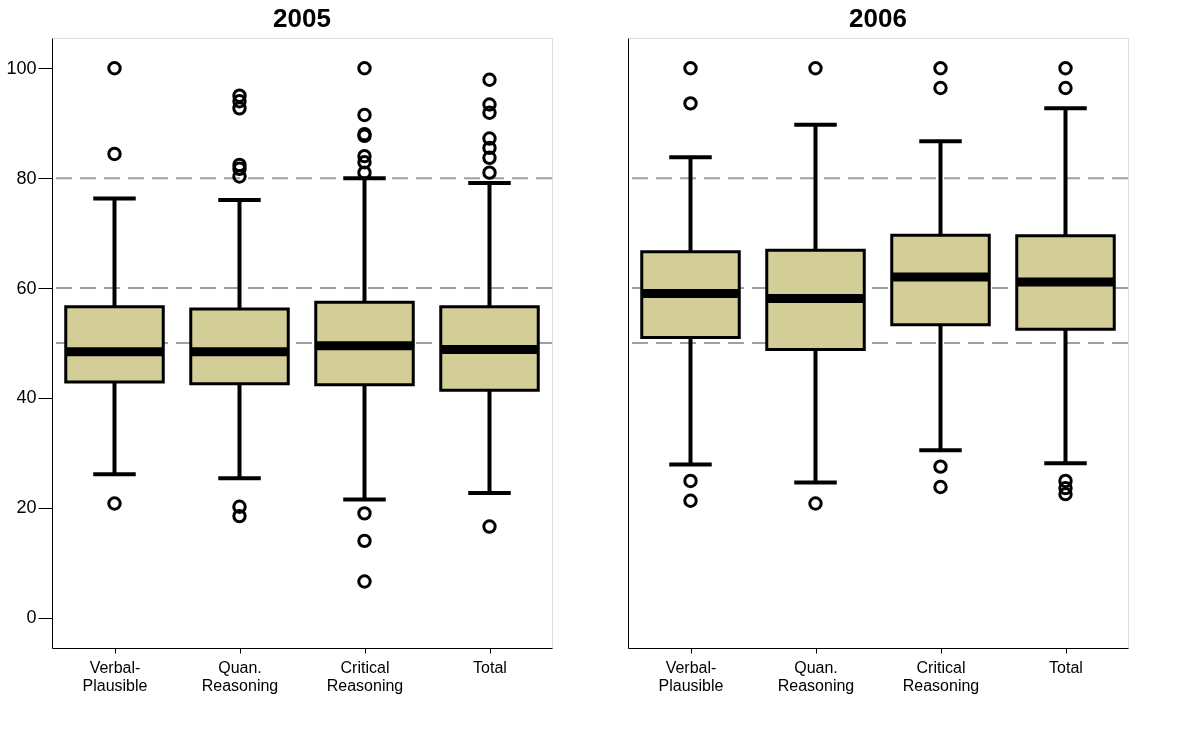  Describe the element at coordinates (302, 18) in the screenshot. I see `chart-title: 2005` at that location.